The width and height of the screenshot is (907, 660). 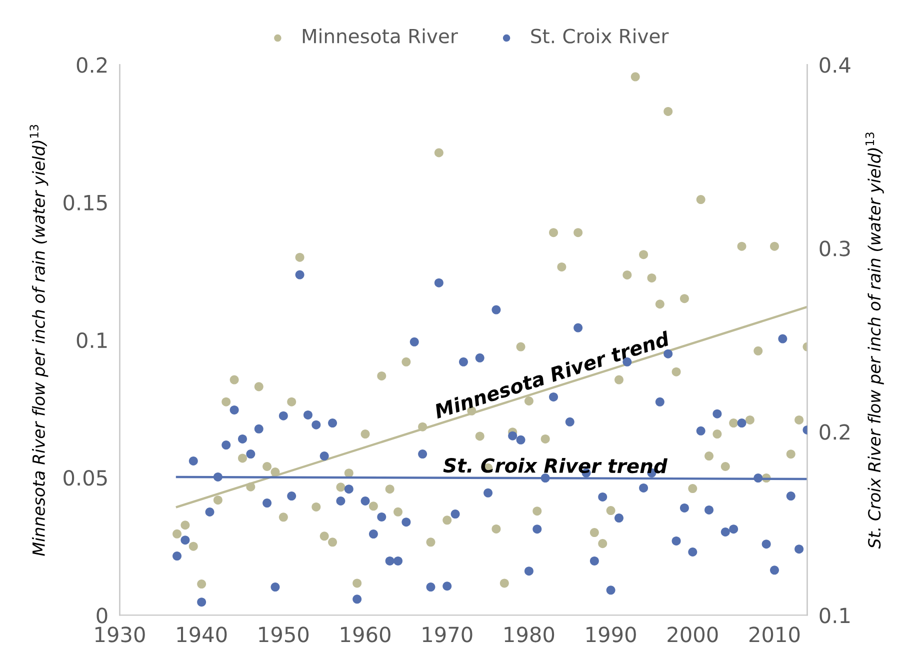 I want to click on y-tick-label: 0.1, so click(x=91, y=340).